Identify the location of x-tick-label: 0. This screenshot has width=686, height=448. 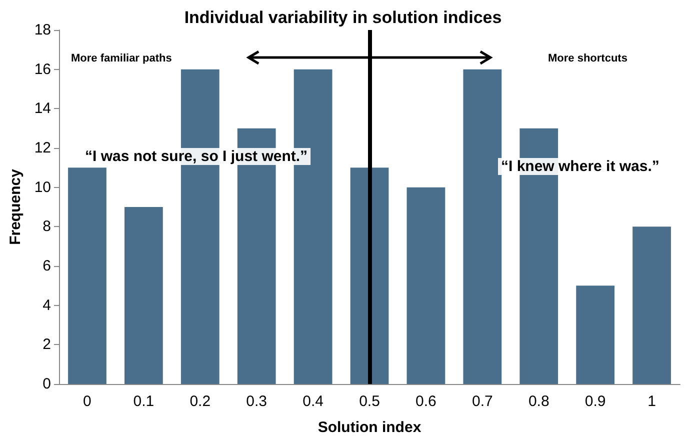
(87, 401).